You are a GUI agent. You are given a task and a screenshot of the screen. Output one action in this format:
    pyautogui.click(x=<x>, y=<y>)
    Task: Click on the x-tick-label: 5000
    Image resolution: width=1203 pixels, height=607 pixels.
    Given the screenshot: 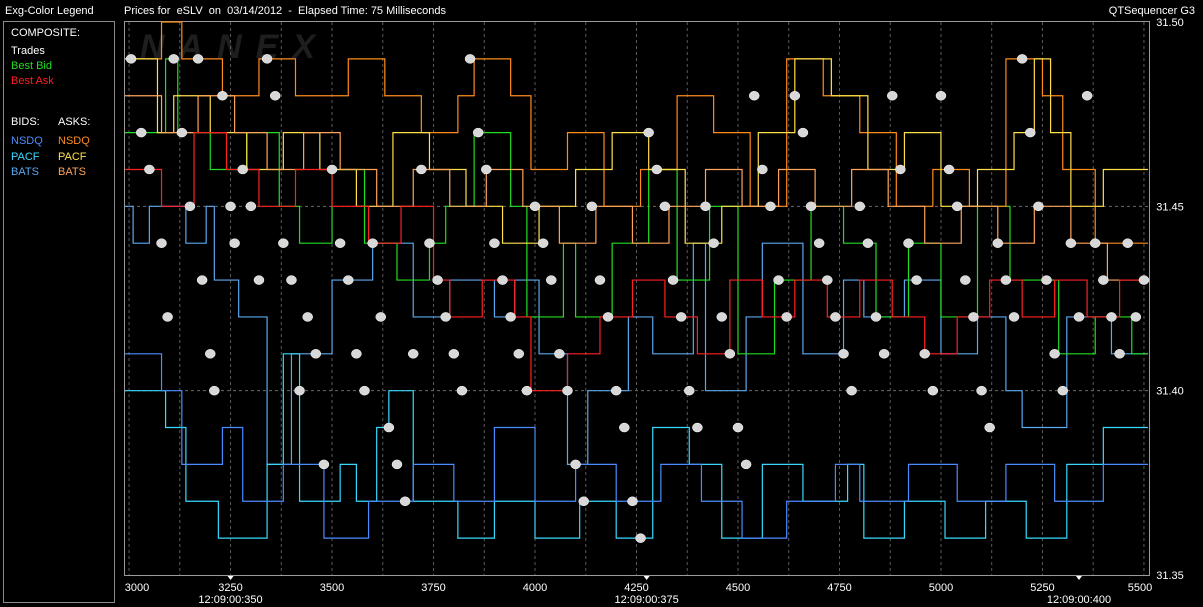 What is the action you would take?
    pyautogui.click(x=941, y=588)
    